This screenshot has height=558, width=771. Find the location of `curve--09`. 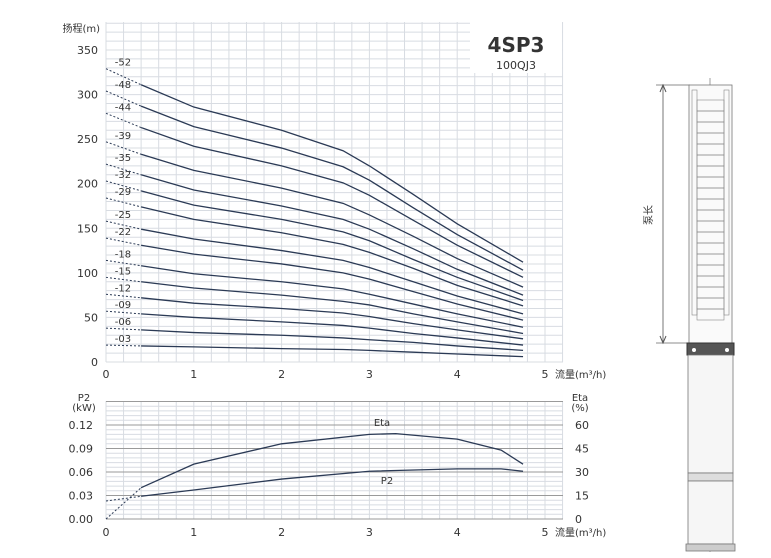

curve--09 is located at coordinates (332, 329).